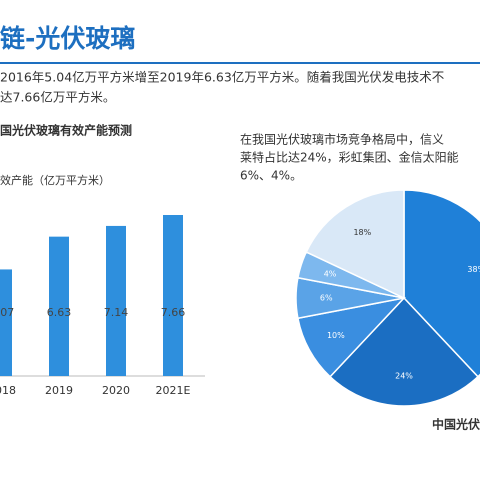 The width and height of the screenshot is (480, 480). What do you see at coordinates (116, 312) in the screenshot?
I see `bar-value-label: 7.14` at bounding box center [116, 312].